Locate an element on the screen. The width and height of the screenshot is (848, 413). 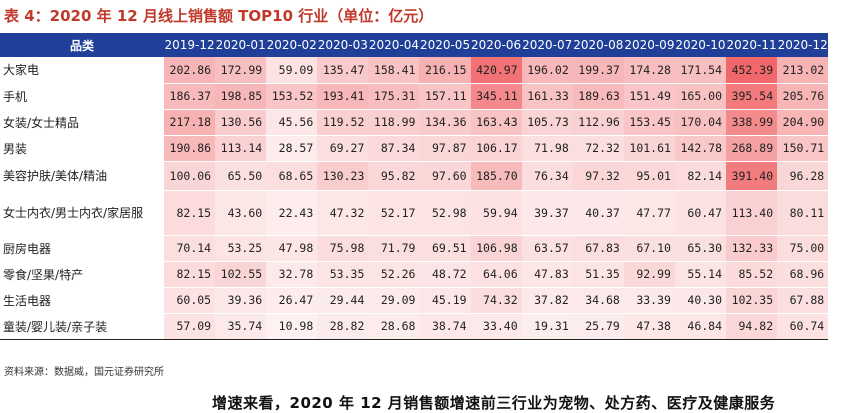
table-cell-value: 48.72 is located at coordinates (445, 274).